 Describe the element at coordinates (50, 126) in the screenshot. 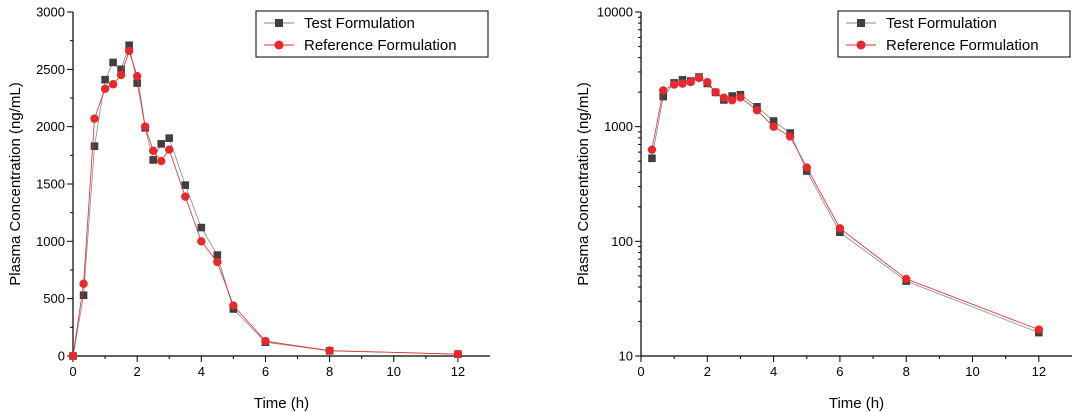

I see `y-tick-label: 2000` at that location.